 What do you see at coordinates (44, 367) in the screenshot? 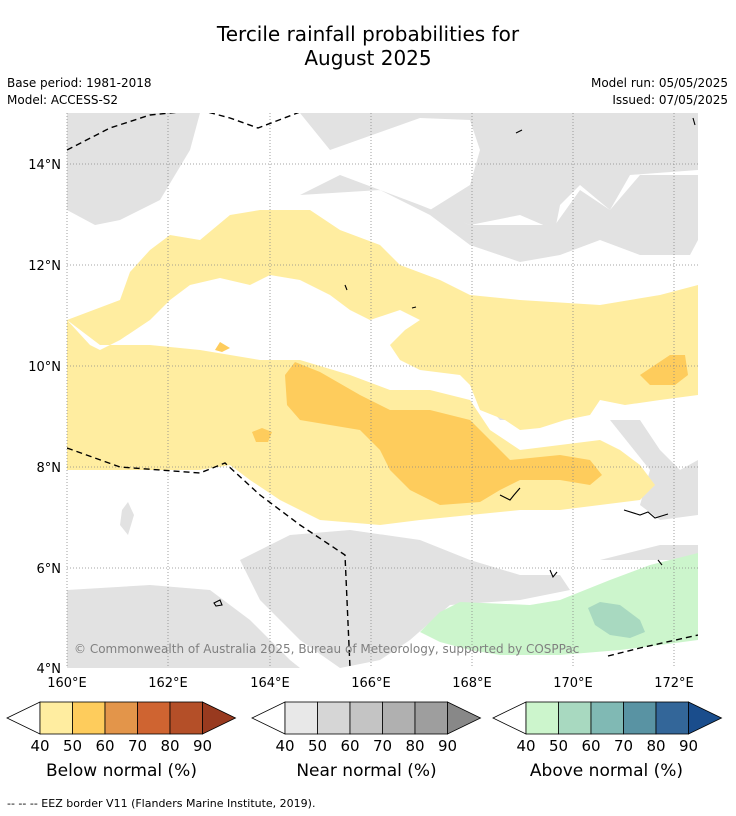
I see `lat-label-10: 10°N` at bounding box center [44, 367].